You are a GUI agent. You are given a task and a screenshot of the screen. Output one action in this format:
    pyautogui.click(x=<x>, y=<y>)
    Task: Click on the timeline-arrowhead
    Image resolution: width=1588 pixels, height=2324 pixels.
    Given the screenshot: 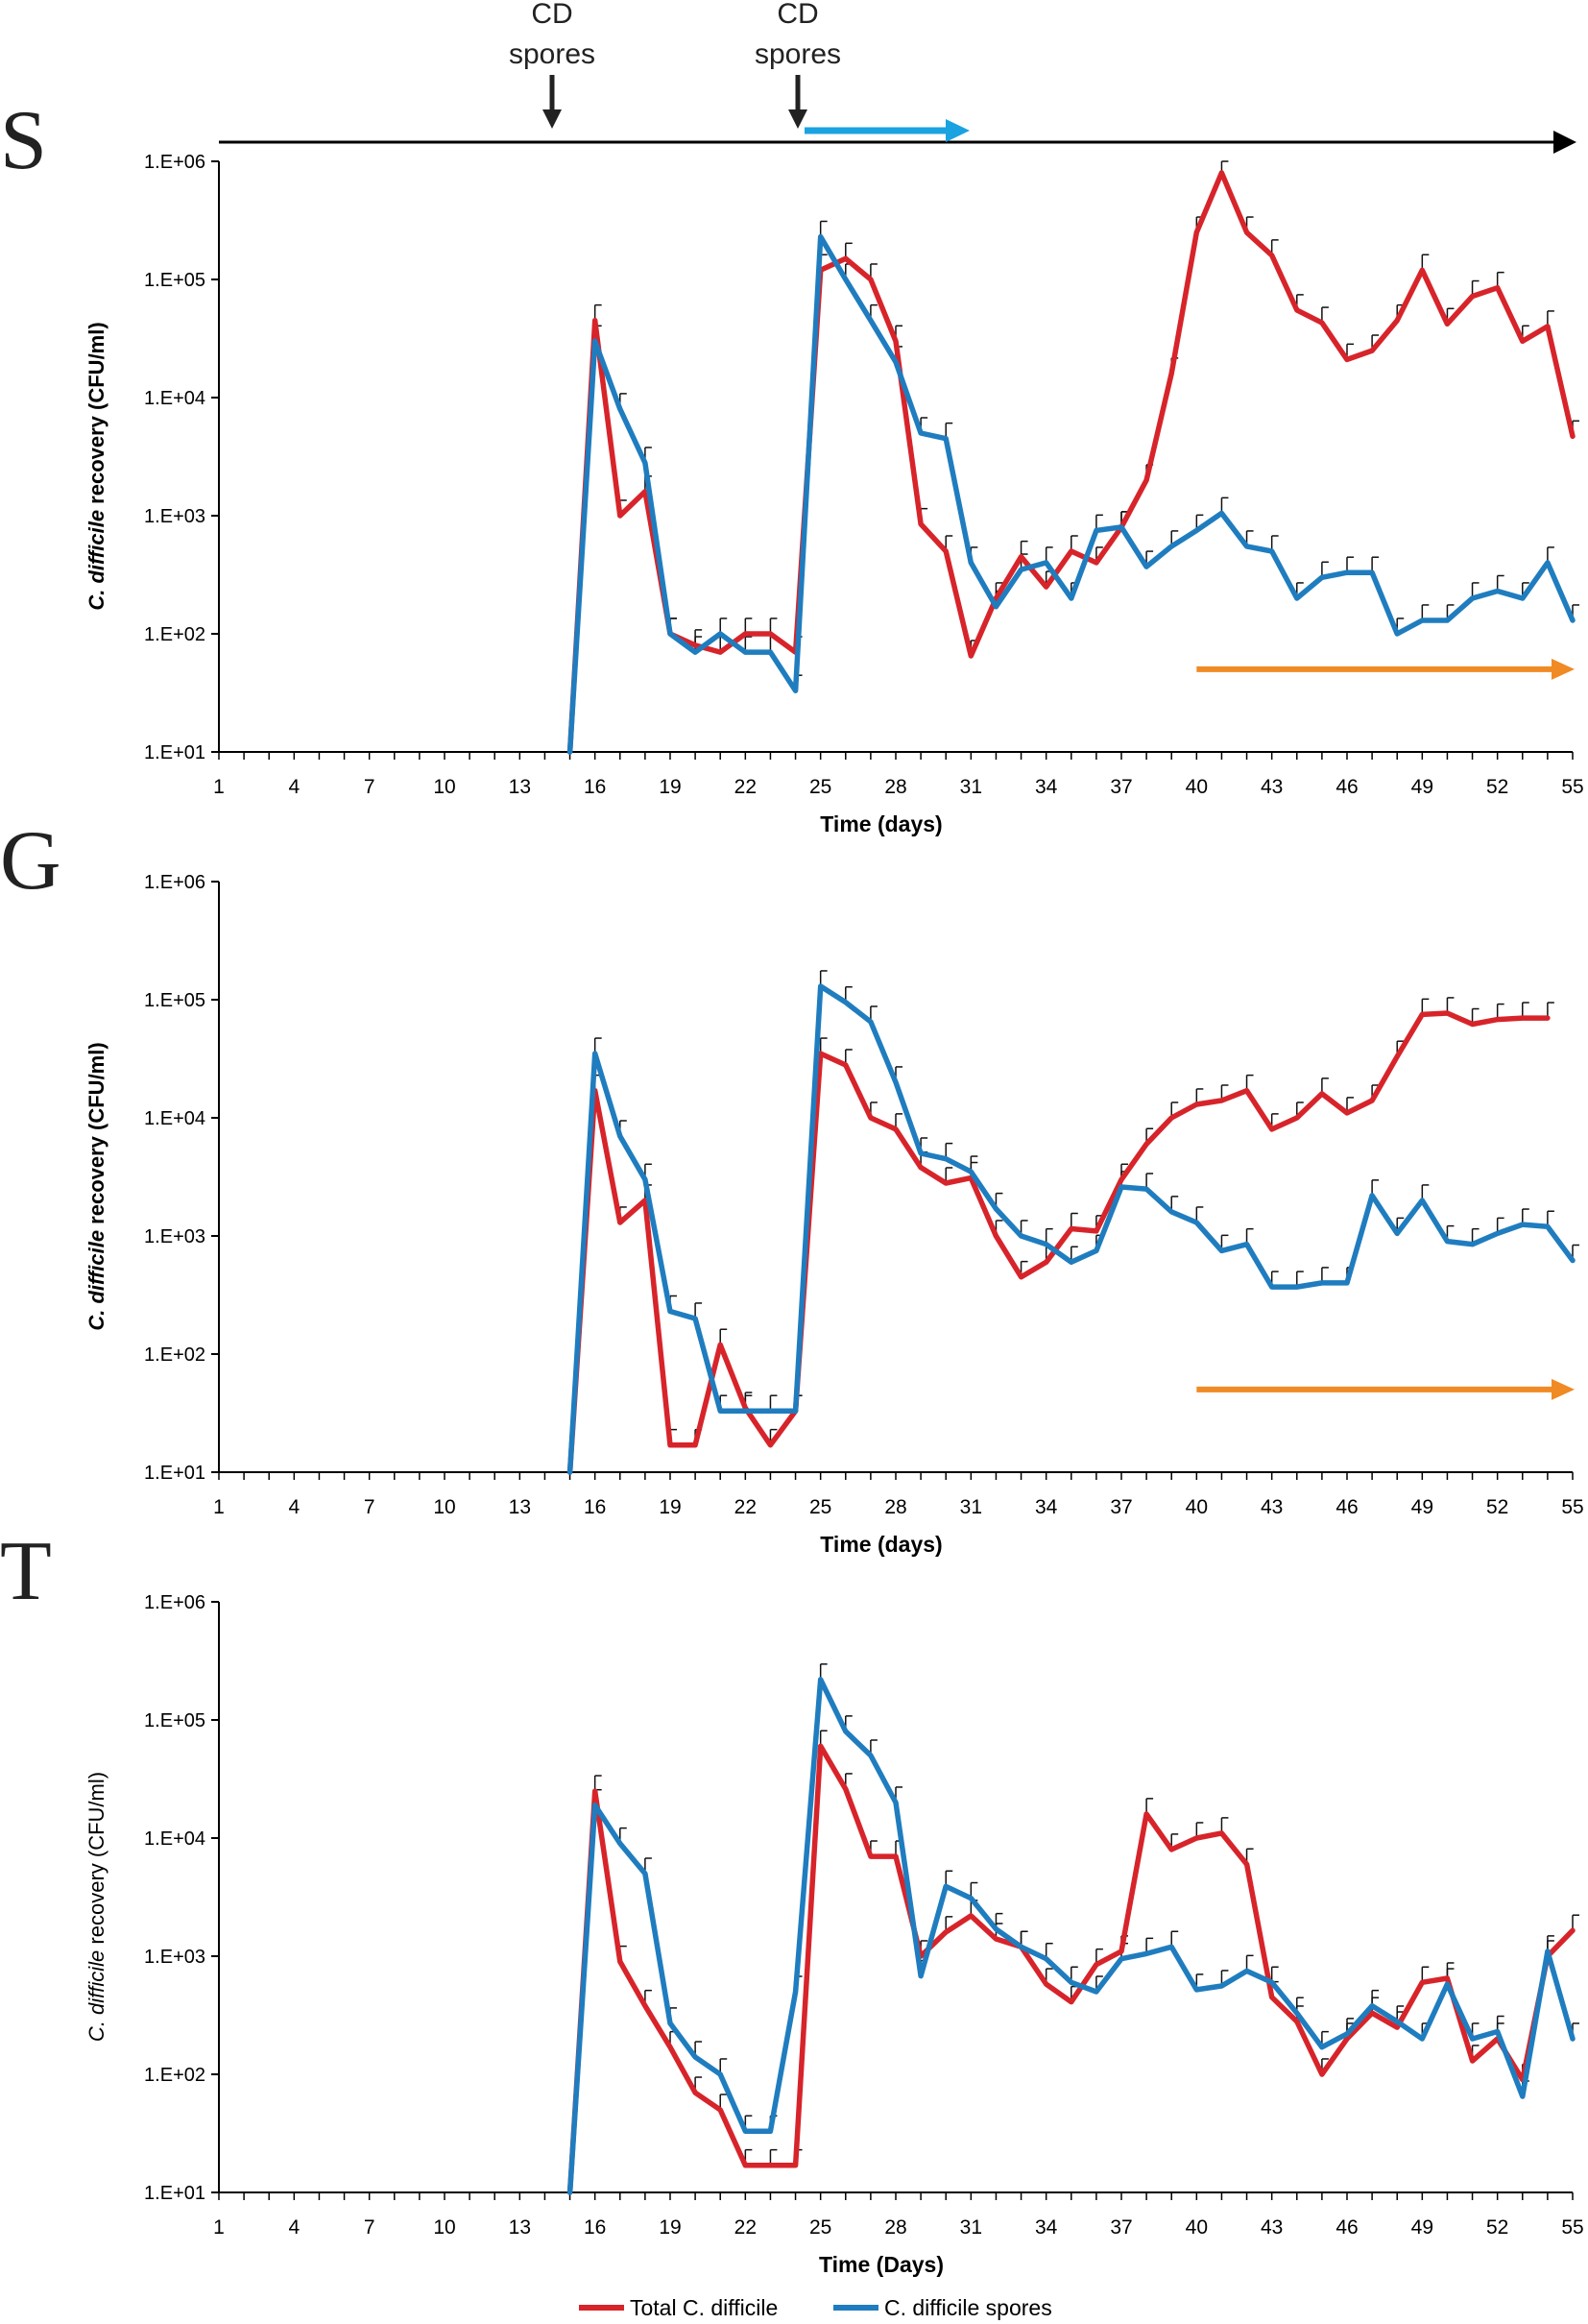 What is the action you would take?
    pyautogui.click(x=1565, y=142)
    